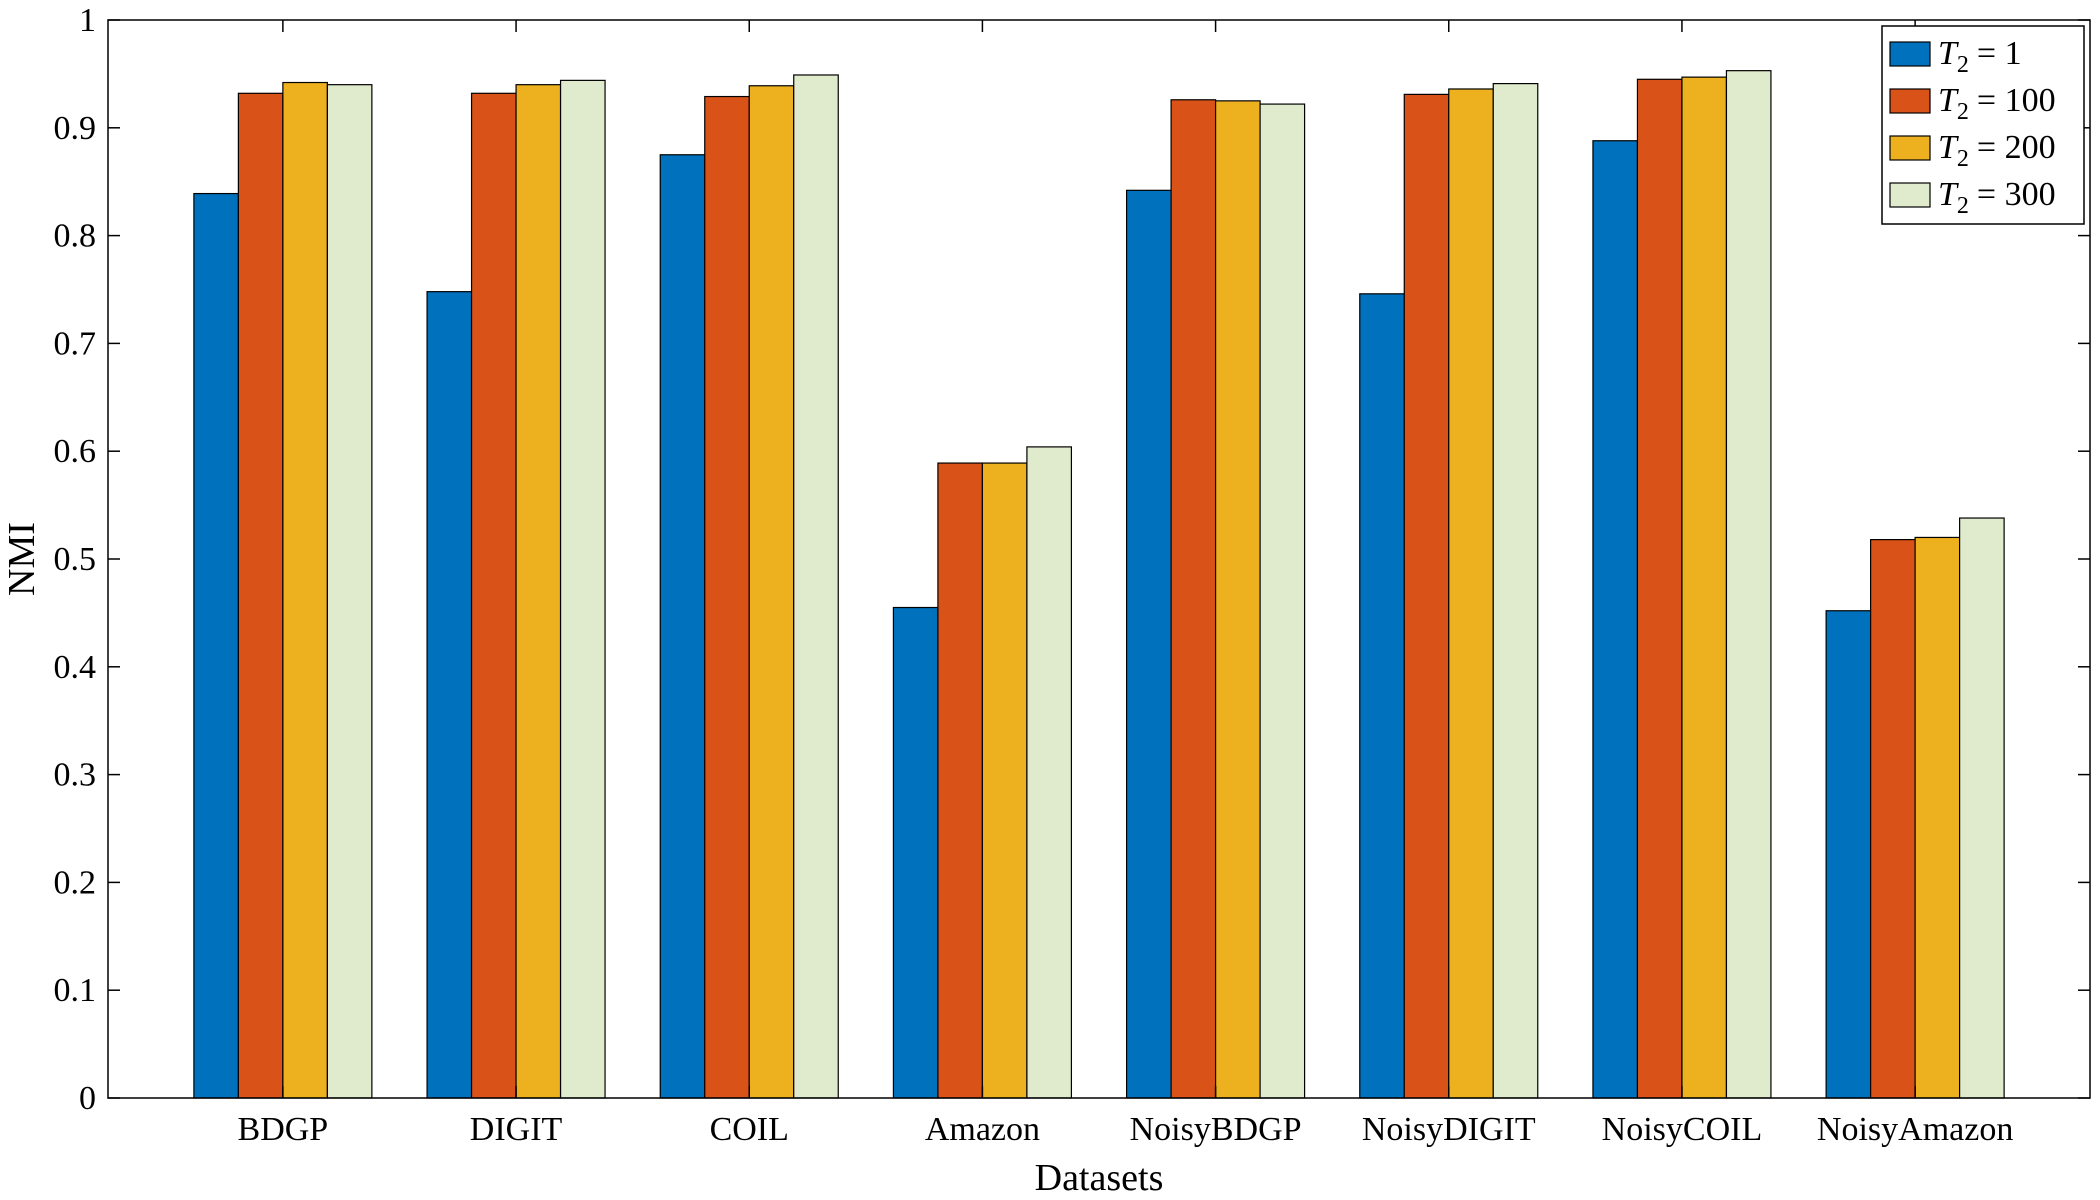 The image size is (2100, 1200). I want to click on y-tick-label: 0.6, so click(75, 451).